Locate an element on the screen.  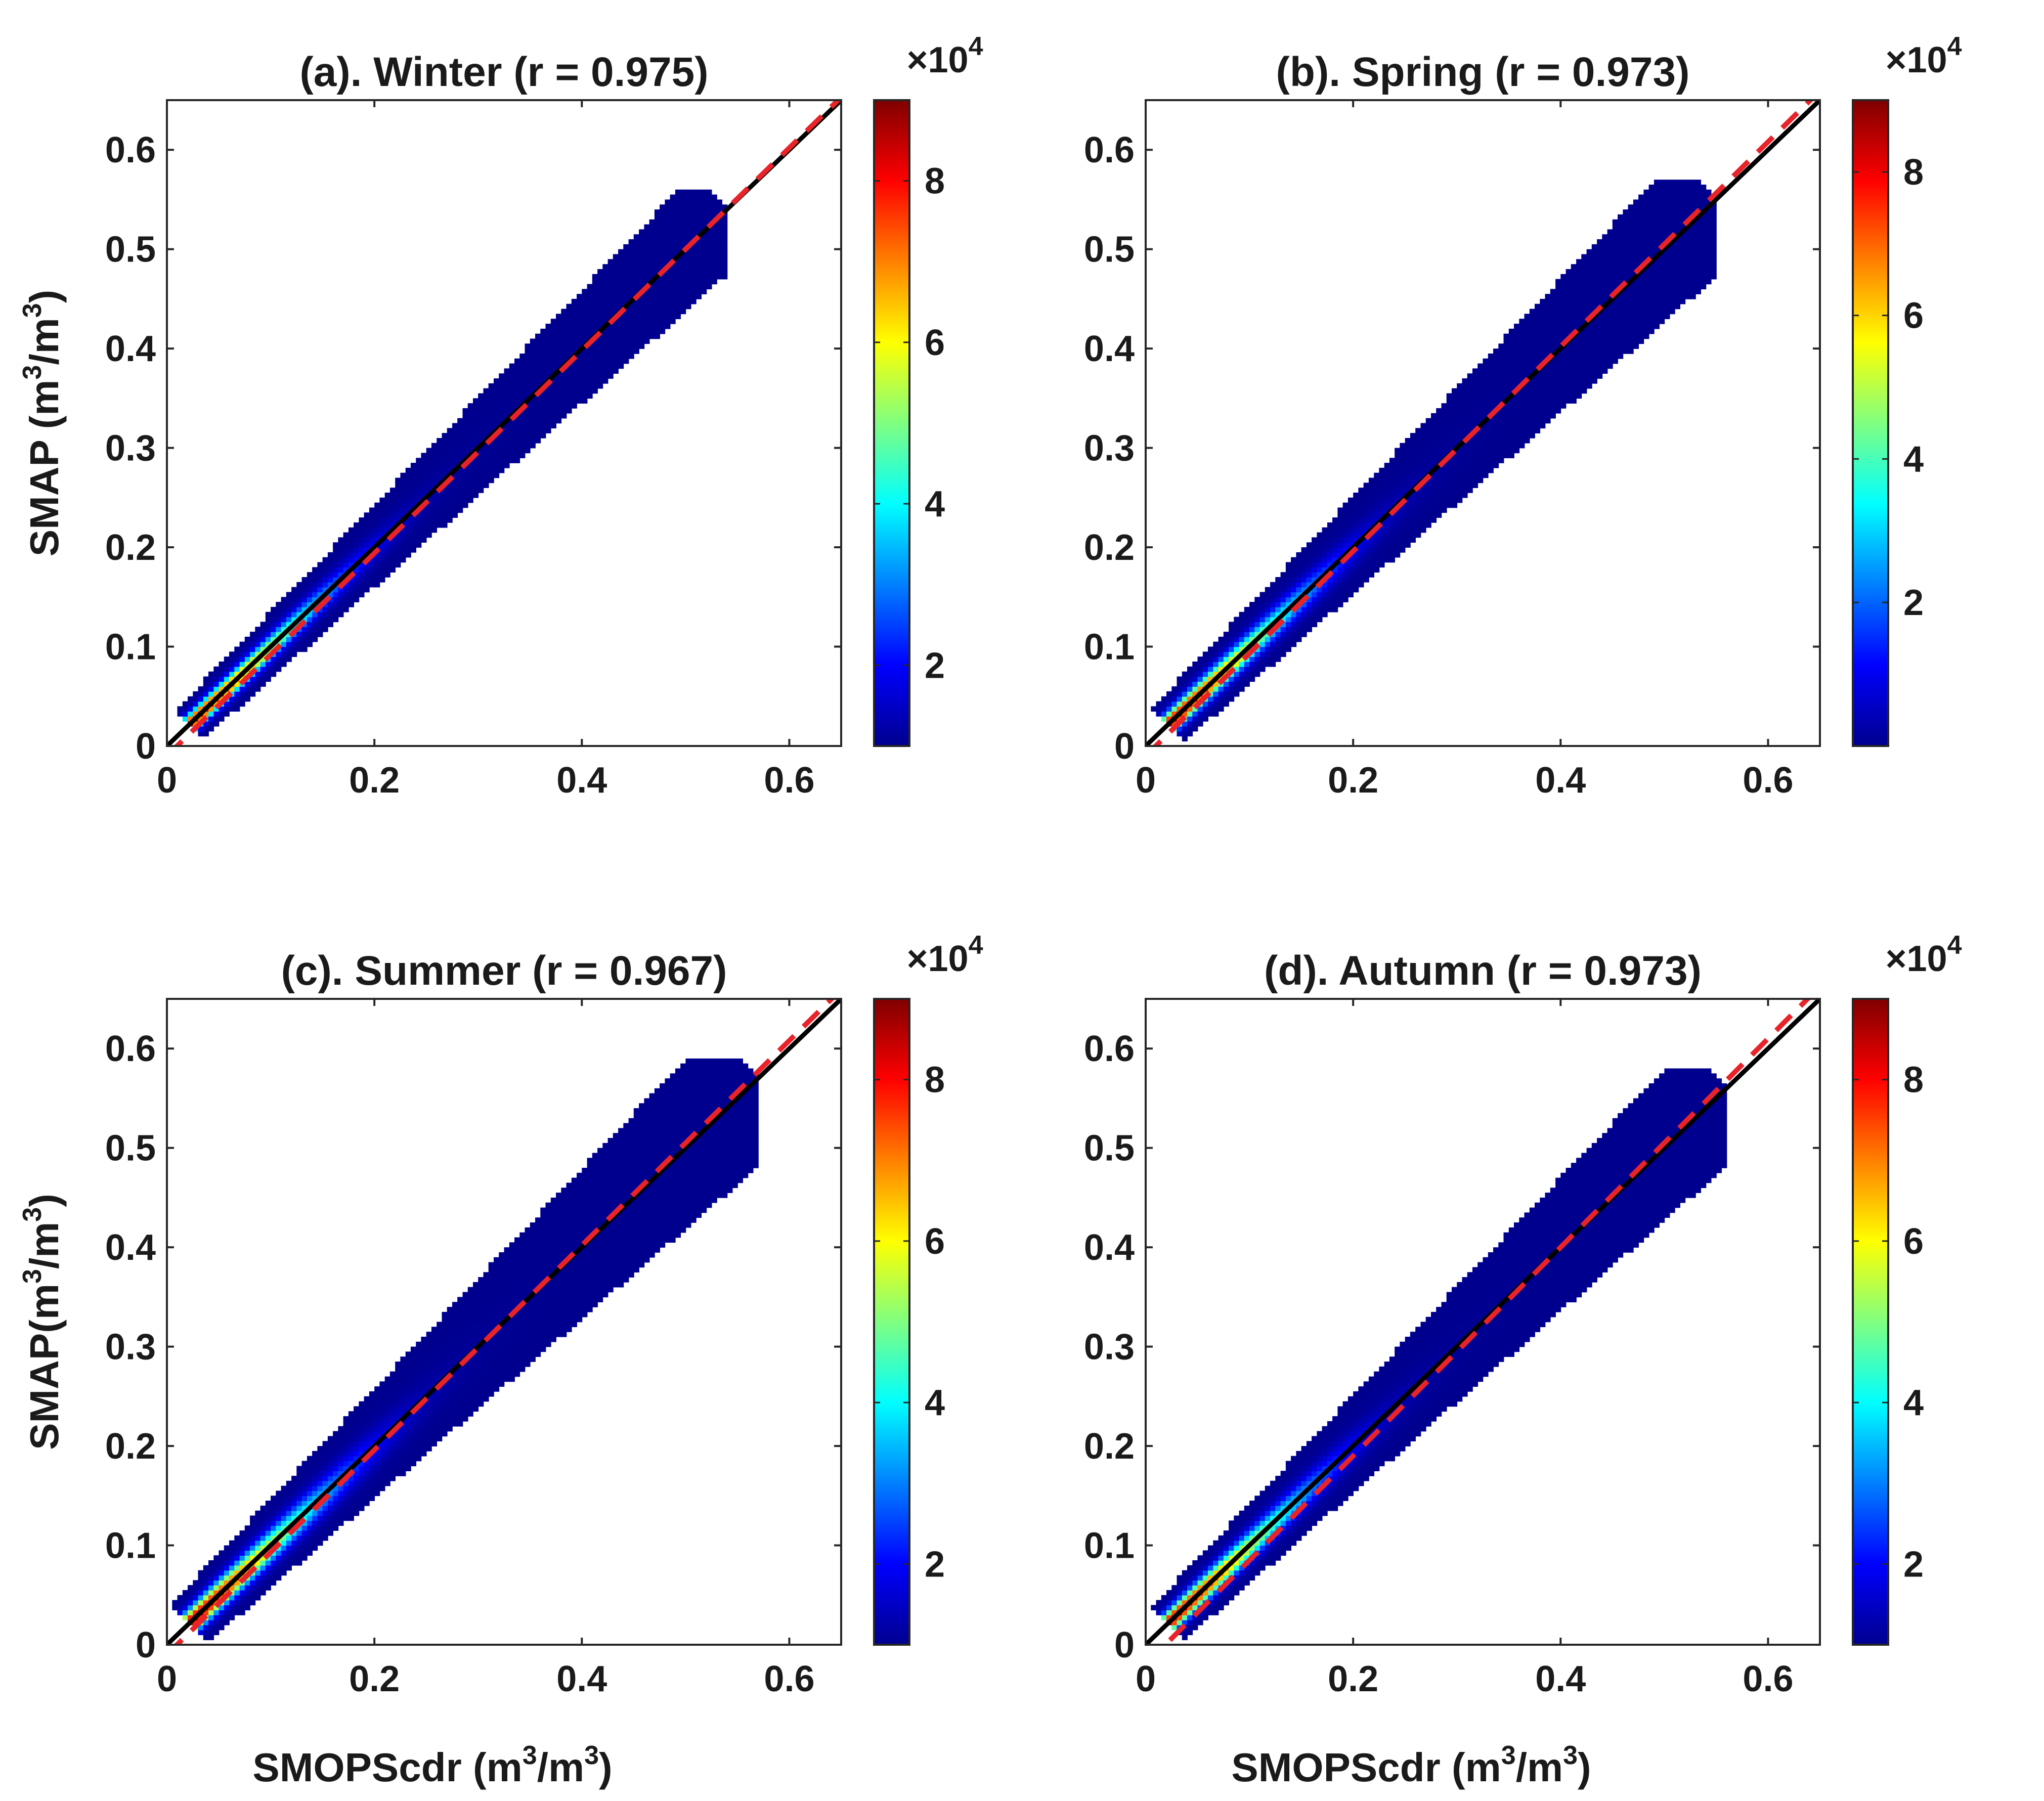
panel-title: (a). Winter (r = 0.975) is located at coordinates (503, 72).